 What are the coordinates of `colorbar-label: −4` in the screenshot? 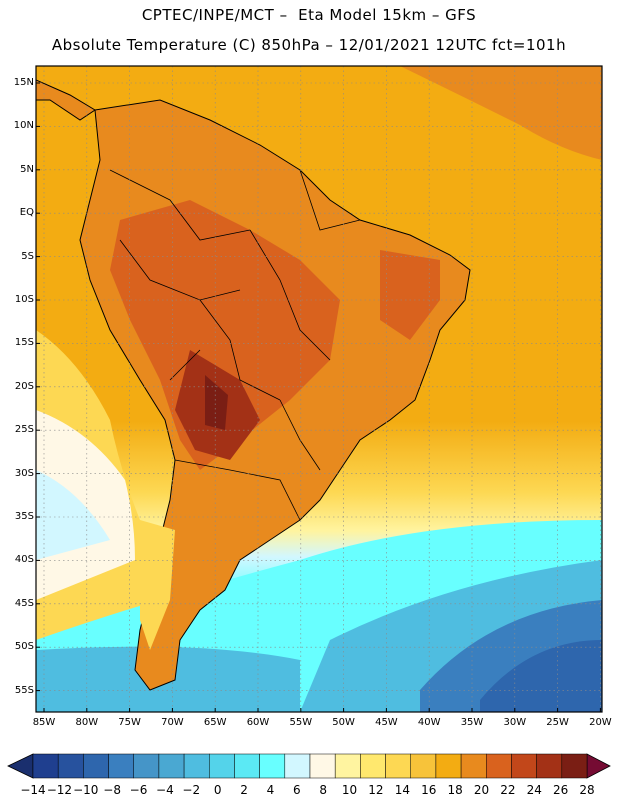 It's located at (165, 790).